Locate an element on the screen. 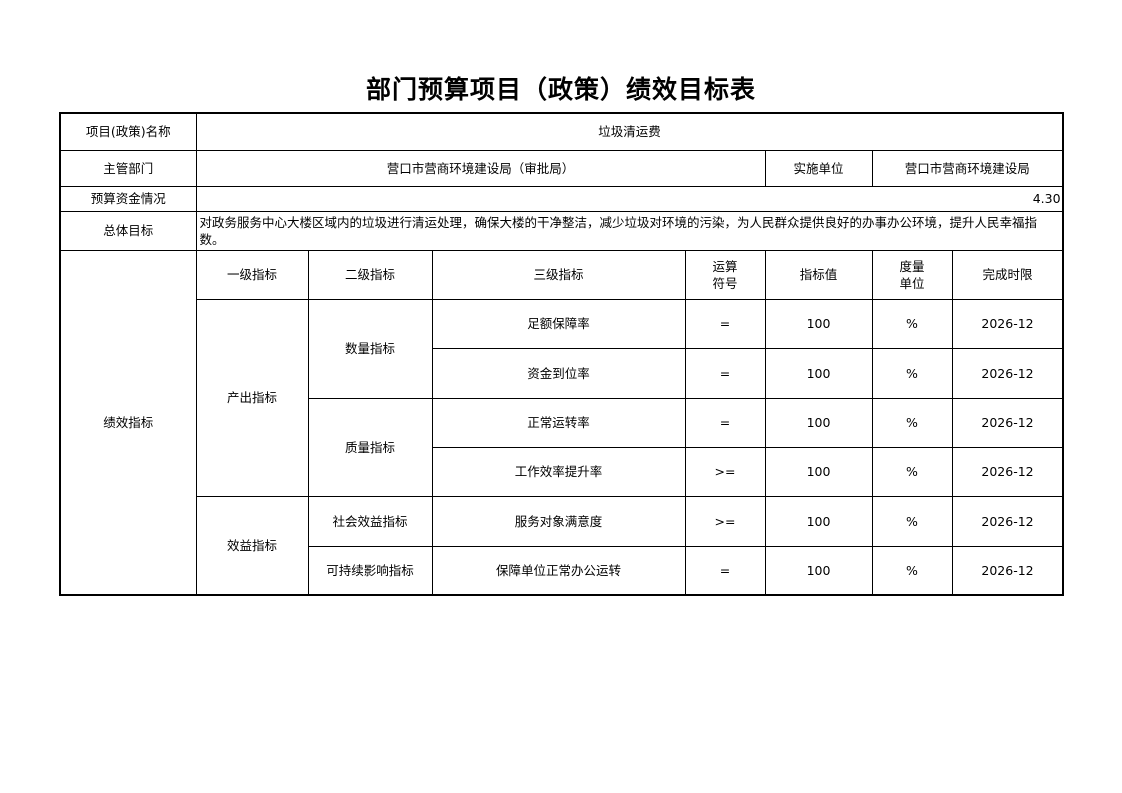  header-cell: 度量单位 is located at coordinates (912, 274).